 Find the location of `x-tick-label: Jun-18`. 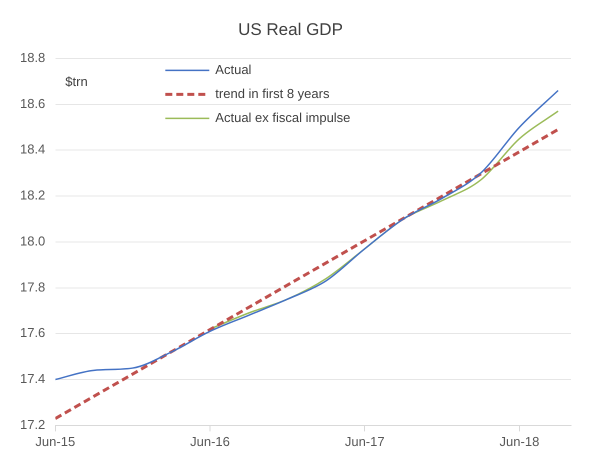

x-tick-label: Jun-18 is located at coordinates (520, 441).